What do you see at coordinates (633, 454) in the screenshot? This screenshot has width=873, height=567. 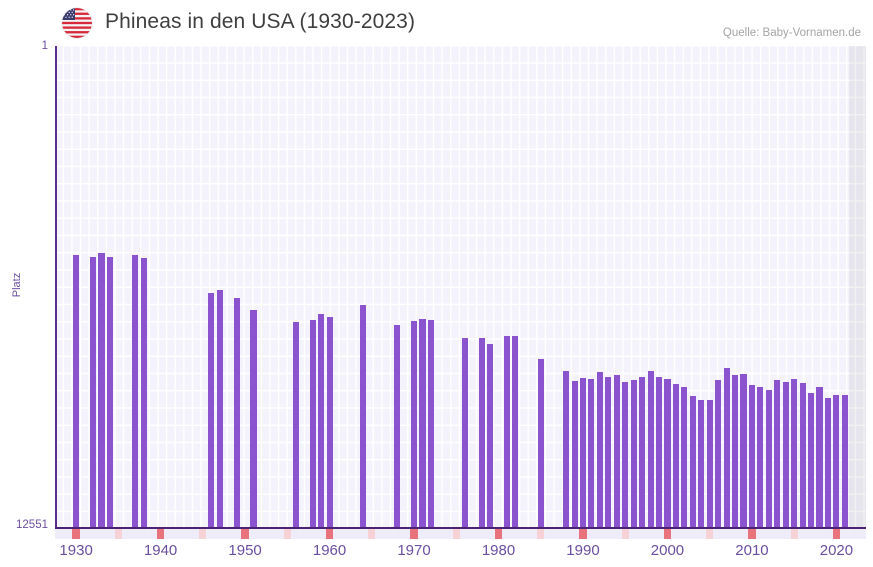 I see `bar-1996` at bounding box center [633, 454].